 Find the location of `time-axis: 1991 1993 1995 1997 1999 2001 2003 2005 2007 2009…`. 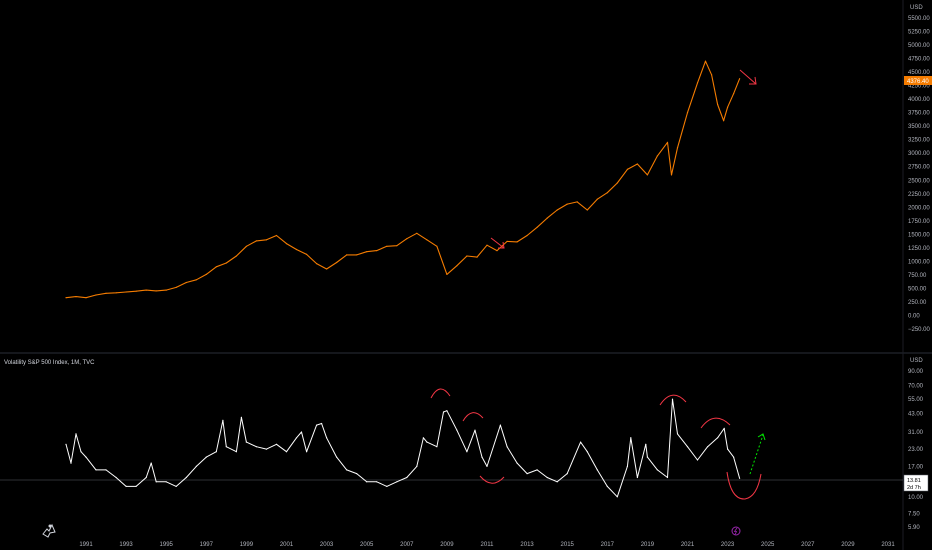

time-axis: 1991 1993 1995 1997 1999 2001 2003 2005 2007 2009… is located at coordinates (487, 545).